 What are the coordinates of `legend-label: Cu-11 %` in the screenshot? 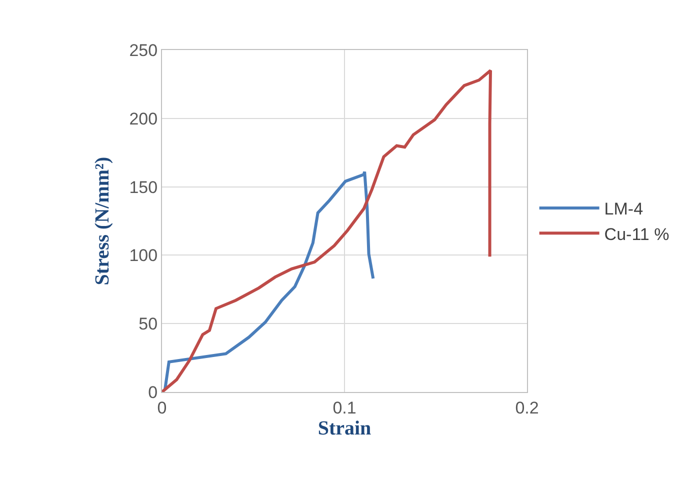 It's located at (637, 234).